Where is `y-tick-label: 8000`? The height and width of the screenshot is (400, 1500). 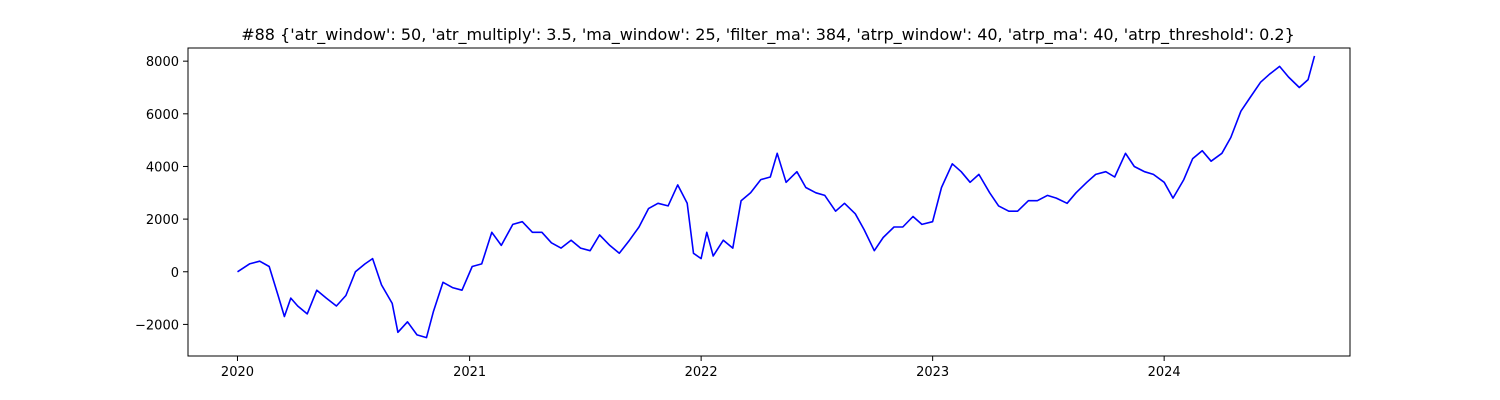 y-tick-label: 8000 is located at coordinates (162, 62).